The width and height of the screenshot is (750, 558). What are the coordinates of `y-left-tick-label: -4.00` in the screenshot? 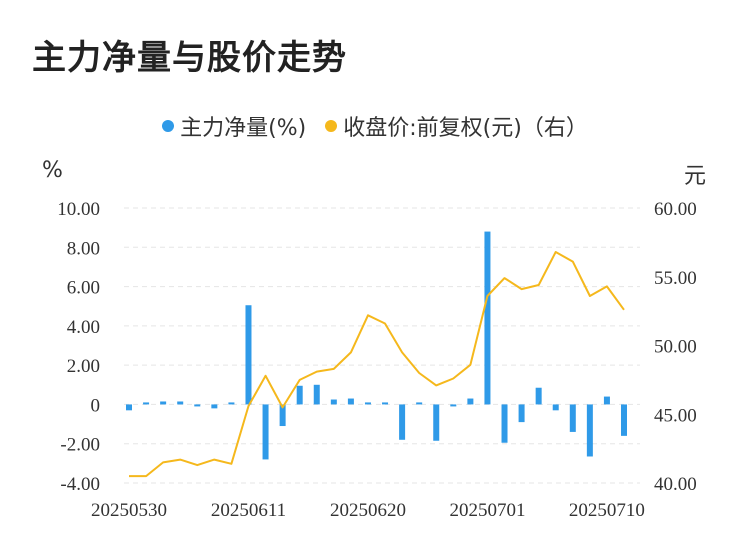 It's located at (80, 484).